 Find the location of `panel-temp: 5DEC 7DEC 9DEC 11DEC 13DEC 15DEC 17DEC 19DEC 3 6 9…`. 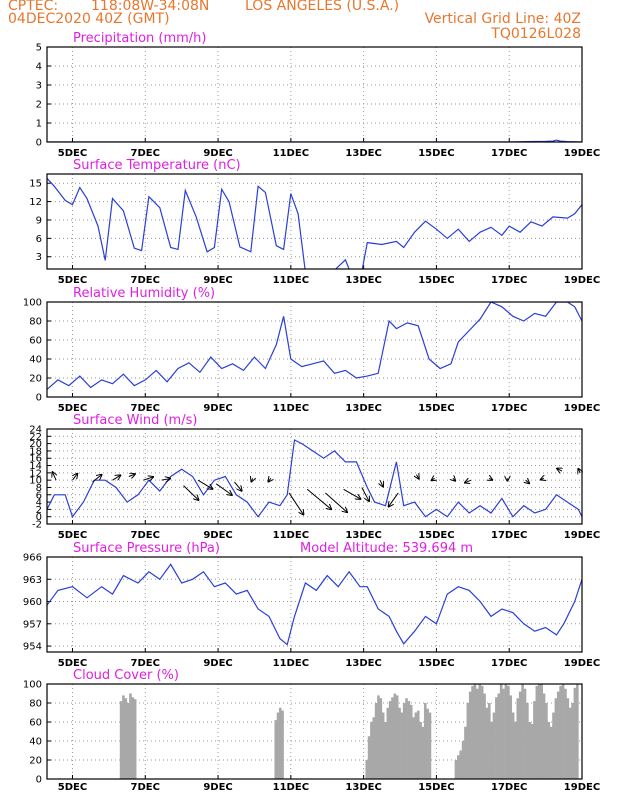

panel-temp: 5DEC 7DEC 9DEC 11DEC 13DEC 15DEC 17DEC 19DEC 3 6 9… is located at coordinates (314, 222).